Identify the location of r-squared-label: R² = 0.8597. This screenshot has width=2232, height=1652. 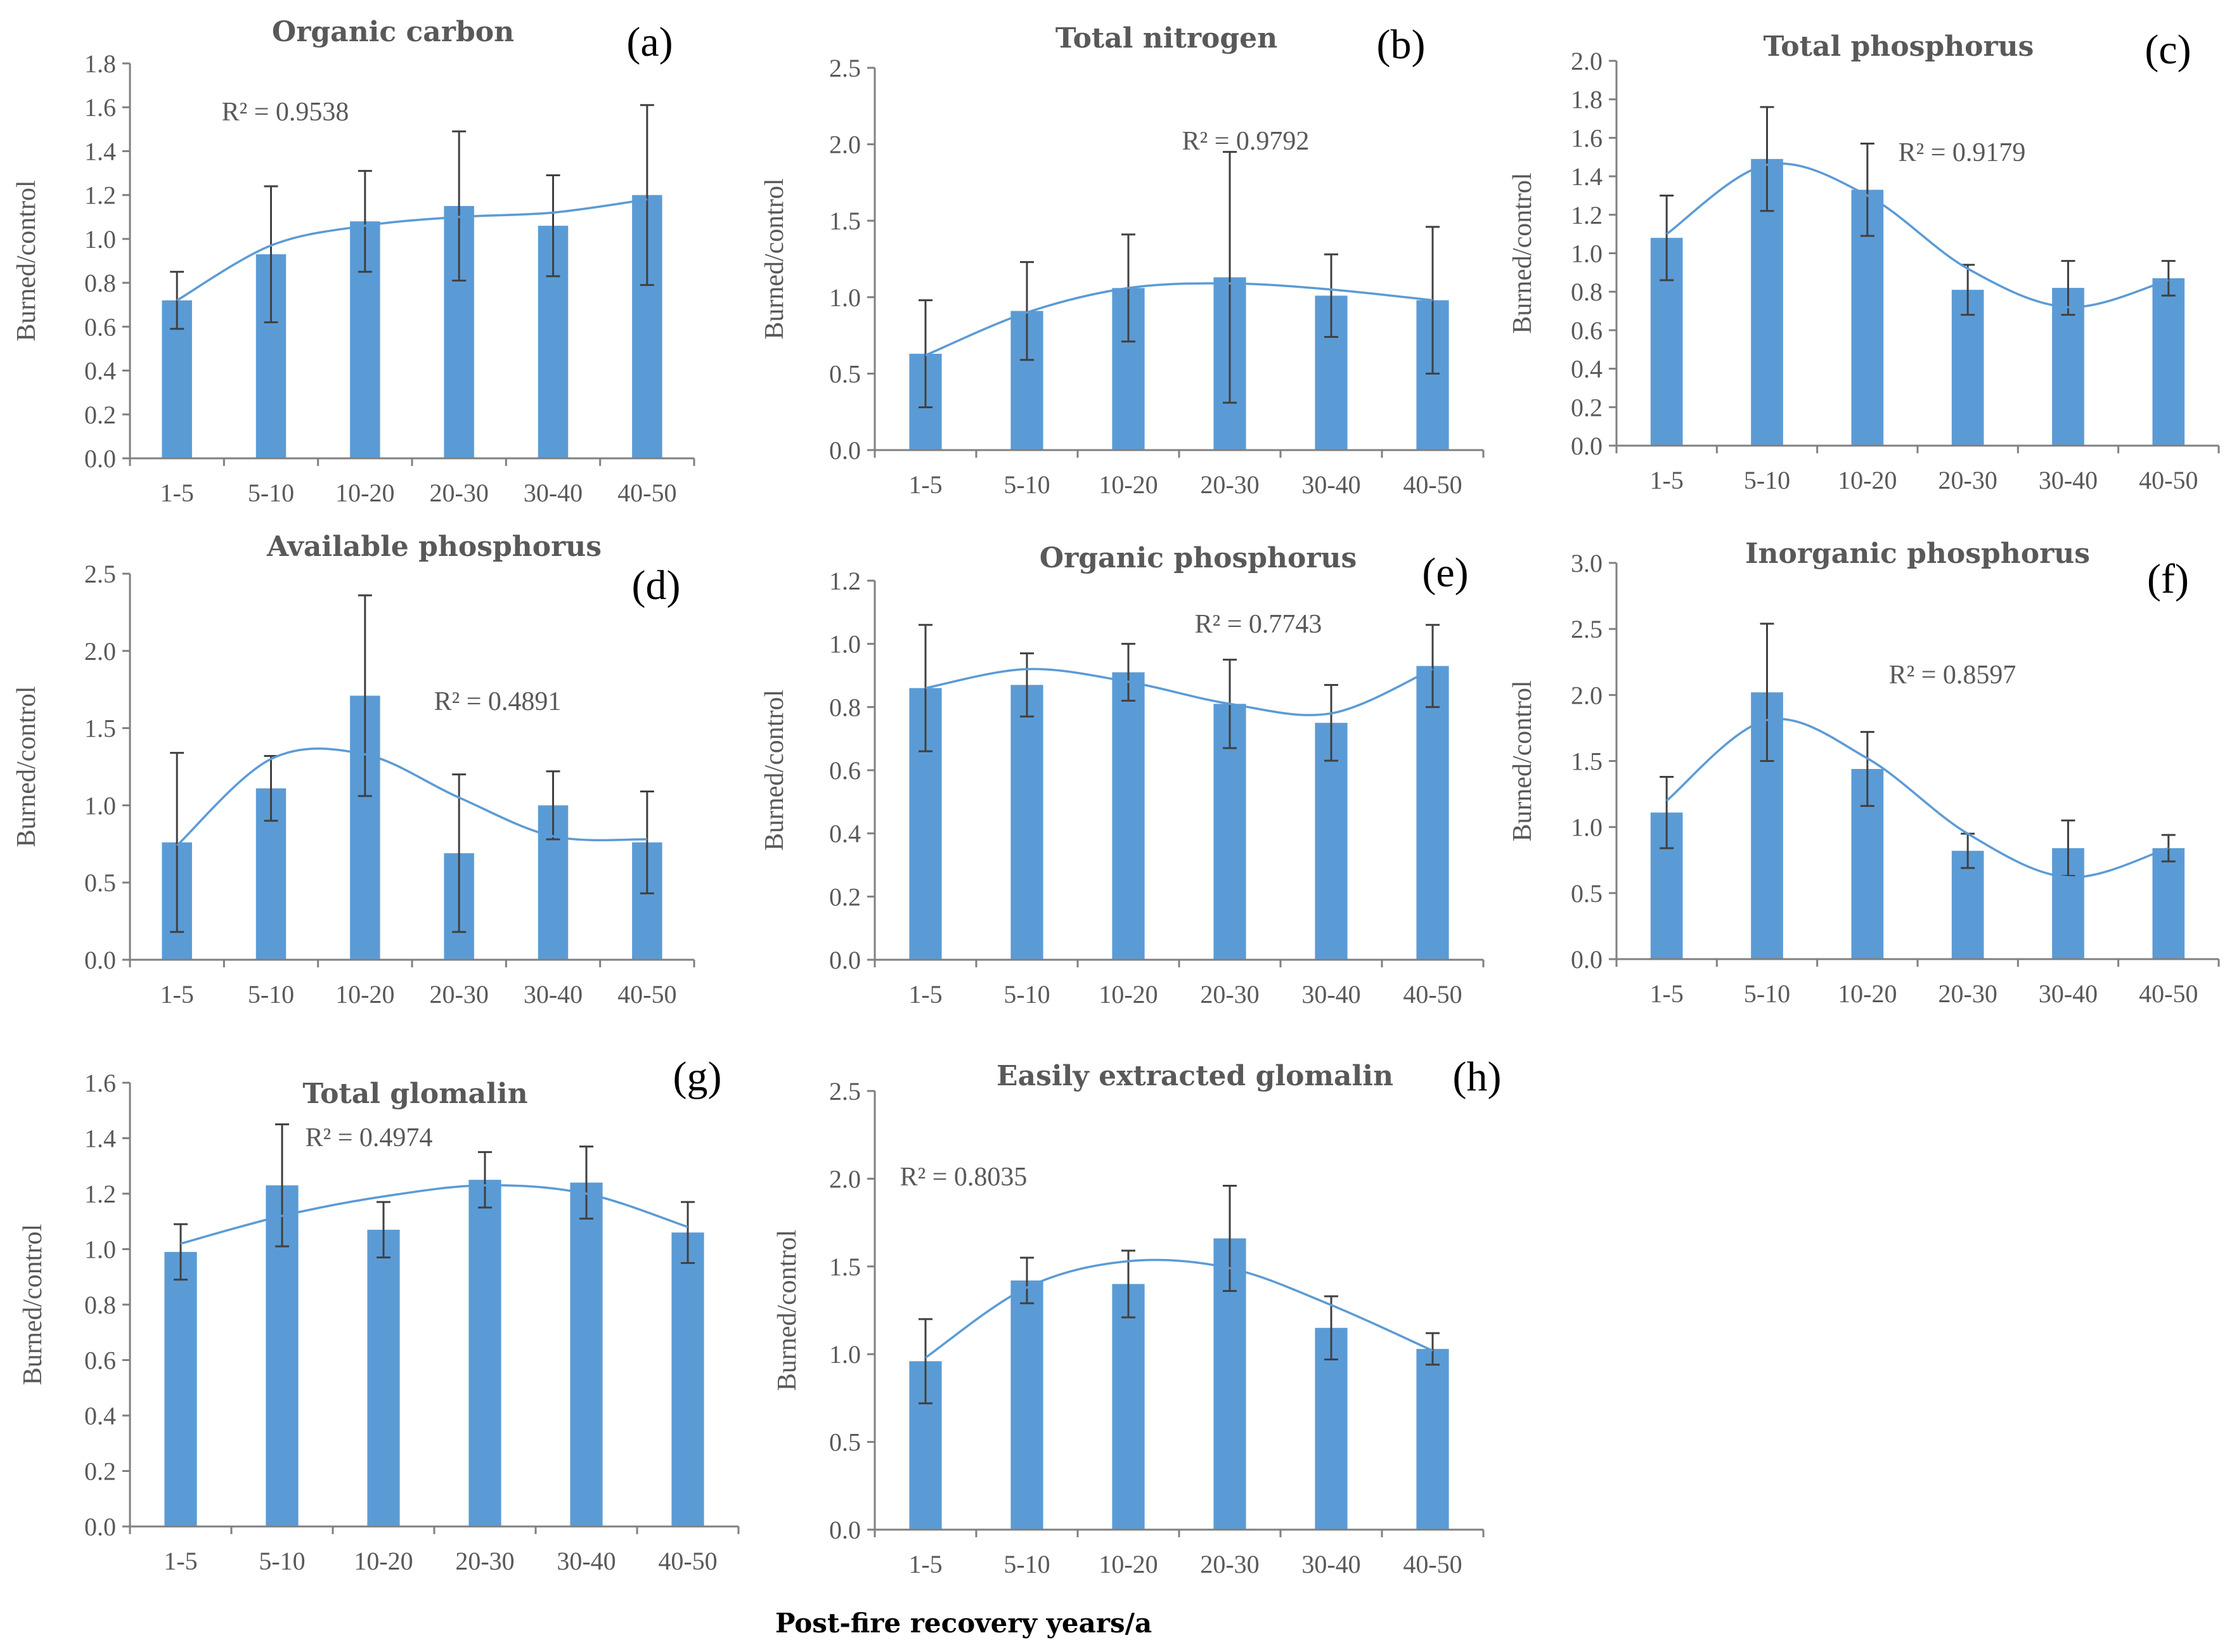
(1952, 675).